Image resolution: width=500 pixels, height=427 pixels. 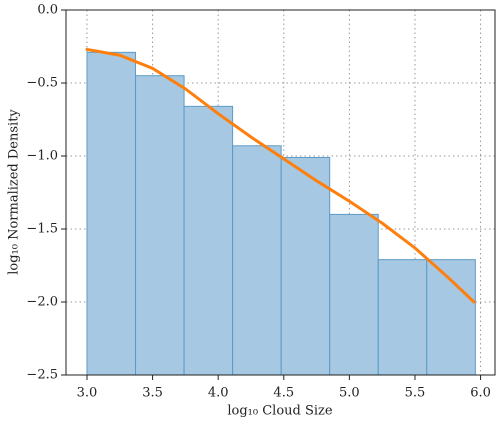 What do you see at coordinates (87, 393) in the screenshot?
I see `x-tick-label: 3.0` at bounding box center [87, 393].